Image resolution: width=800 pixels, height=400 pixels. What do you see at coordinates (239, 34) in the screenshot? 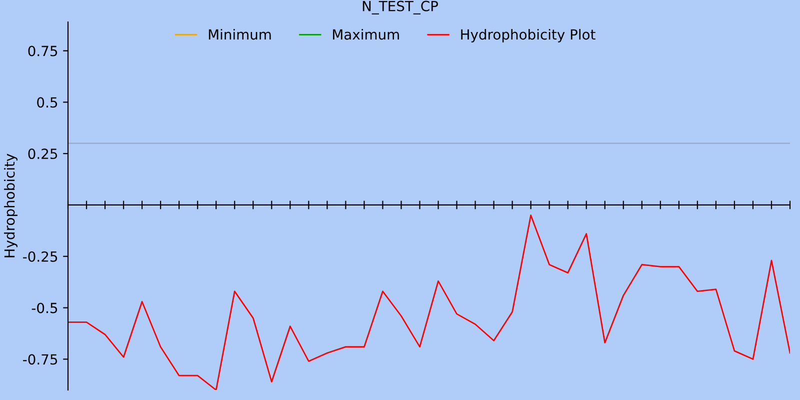
I see `legend-label: Minimum` at bounding box center [239, 34].